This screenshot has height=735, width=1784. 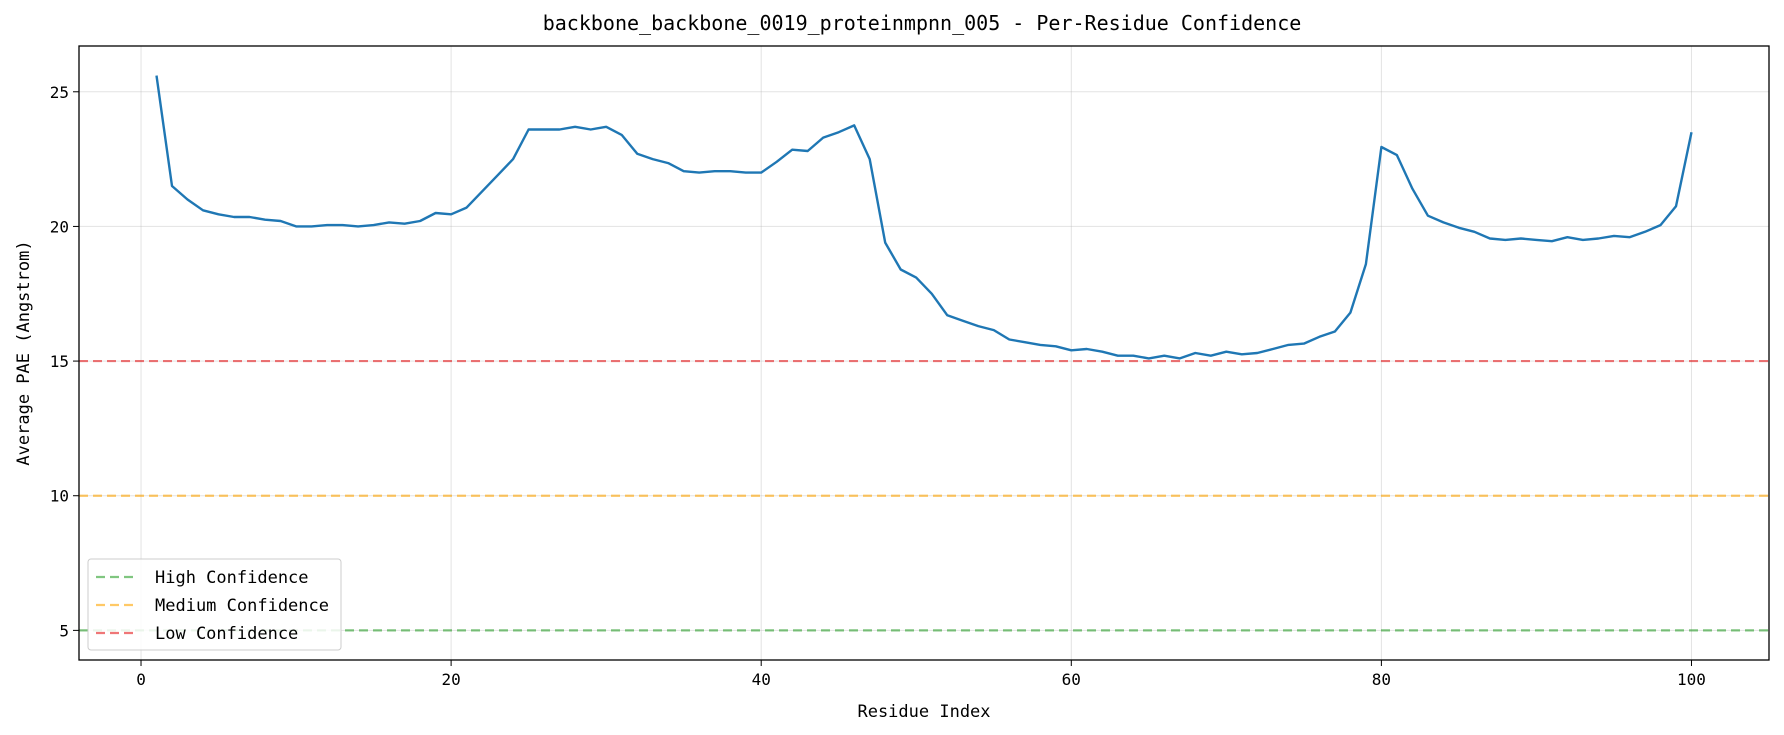 What do you see at coordinates (923, 712) in the screenshot?
I see `x-axis-label: Residue Index` at bounding box center [923, 712].